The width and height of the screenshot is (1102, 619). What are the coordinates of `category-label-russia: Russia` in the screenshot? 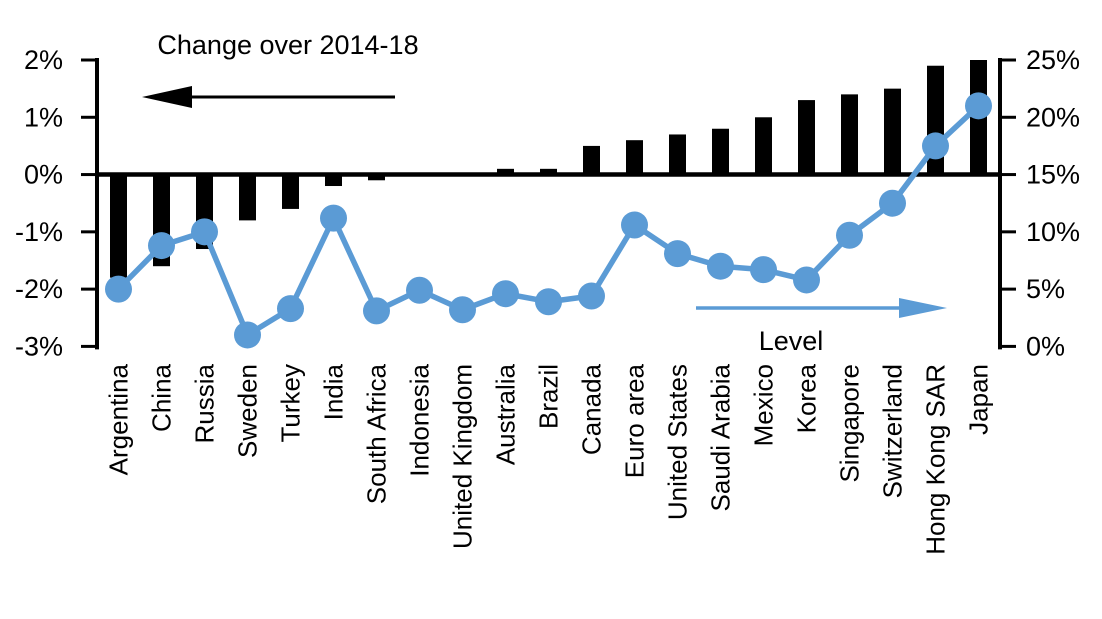 It's located at (205, 403).